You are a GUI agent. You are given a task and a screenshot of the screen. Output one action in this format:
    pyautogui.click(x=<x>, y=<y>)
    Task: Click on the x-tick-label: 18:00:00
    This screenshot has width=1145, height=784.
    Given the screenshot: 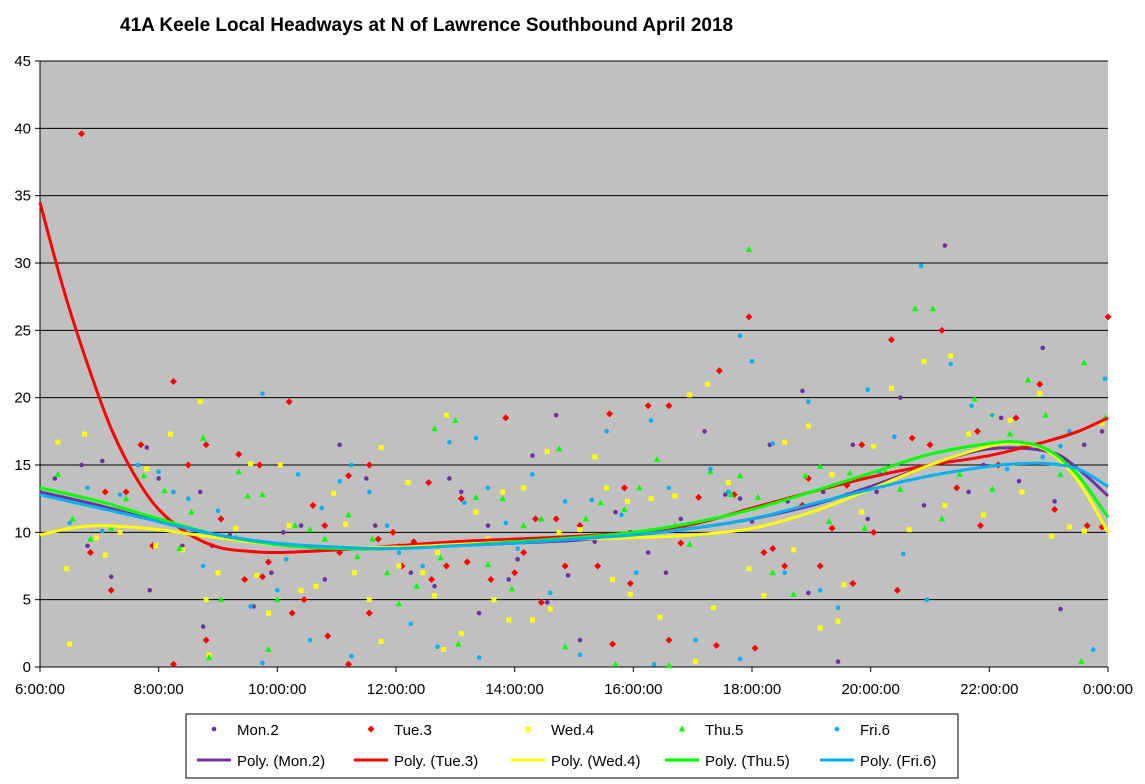 What is the action you would take?
    pyautogui.click(x=752, y=689)
    